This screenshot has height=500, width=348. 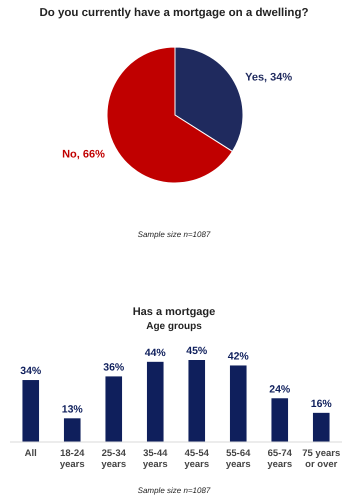 I want to click on x-tick-label: 55-64 years, so click(x=239, y=459).